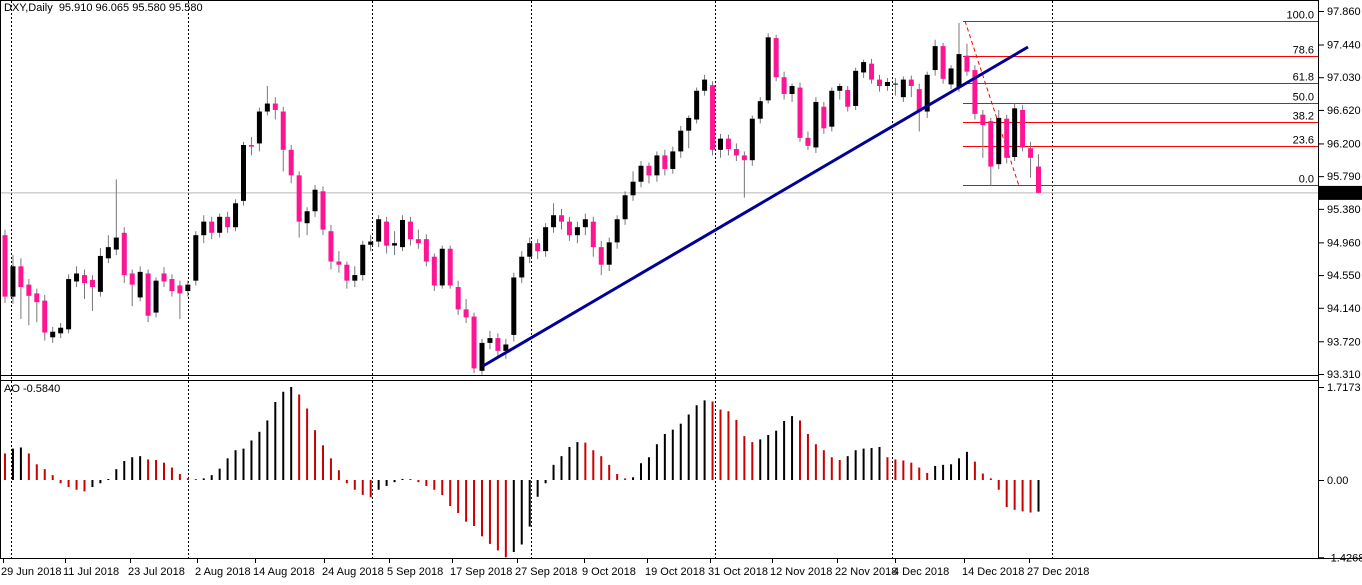  I want to click on price-tick-label: 93.720, so click(1344, 342).